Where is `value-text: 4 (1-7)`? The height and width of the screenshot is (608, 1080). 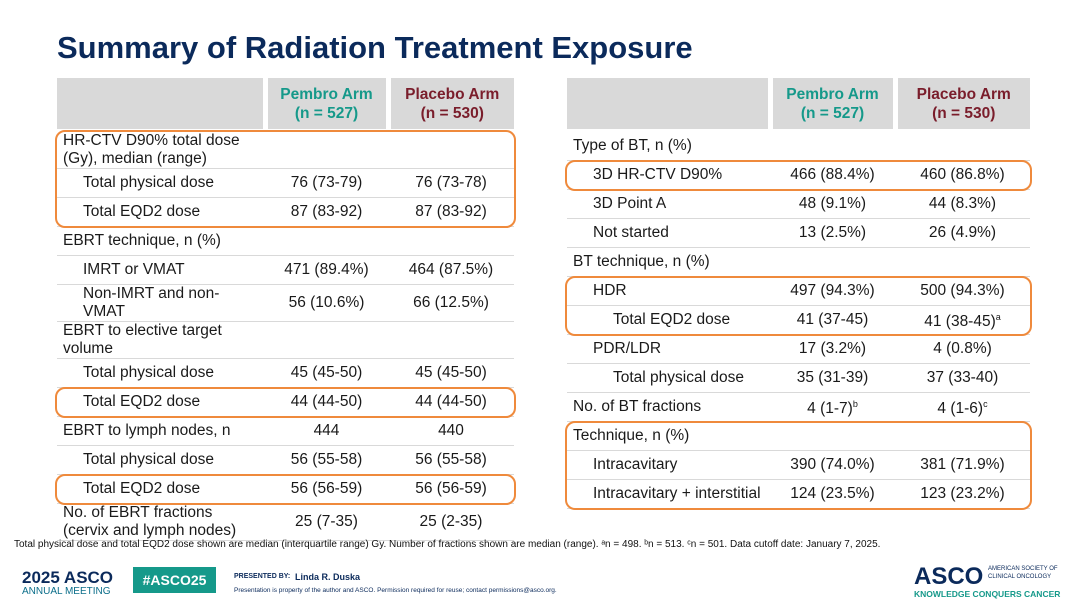 value-text: 4 (1-7) is located at coordinates (830, 409).